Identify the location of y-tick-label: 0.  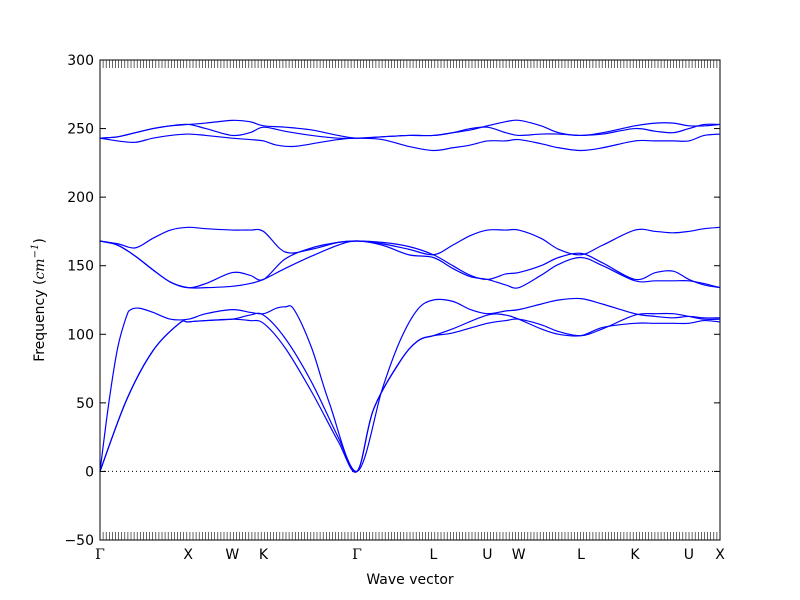
(89, 472).